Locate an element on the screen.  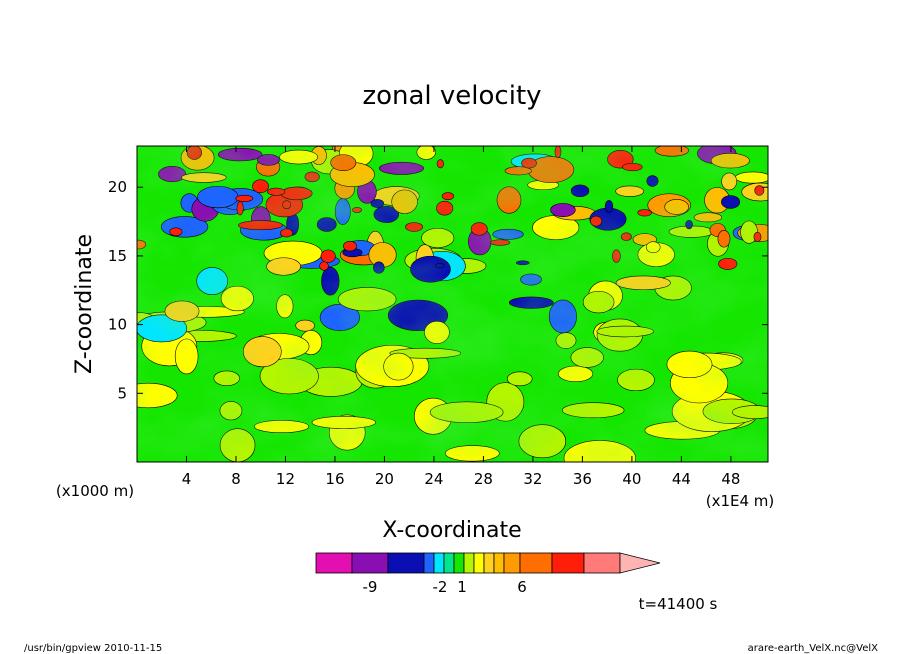
x-axis-unit: (x1E4 m) is located at coordinates (740, 501).